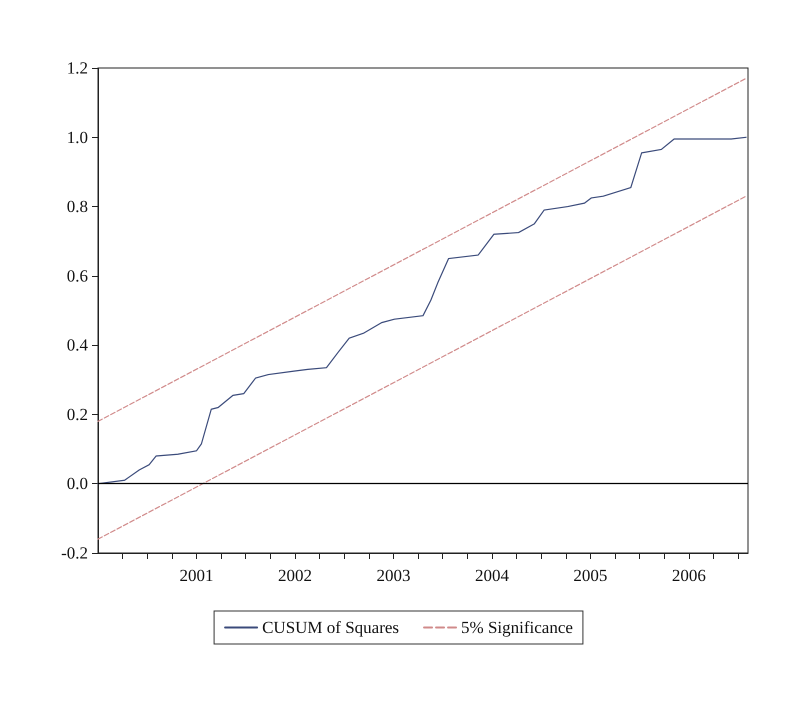 The image size is (797, 702). Describe the element at coordinates (77, 484) in the screenshot. I see `y-tick-label: 0.0` at that location.